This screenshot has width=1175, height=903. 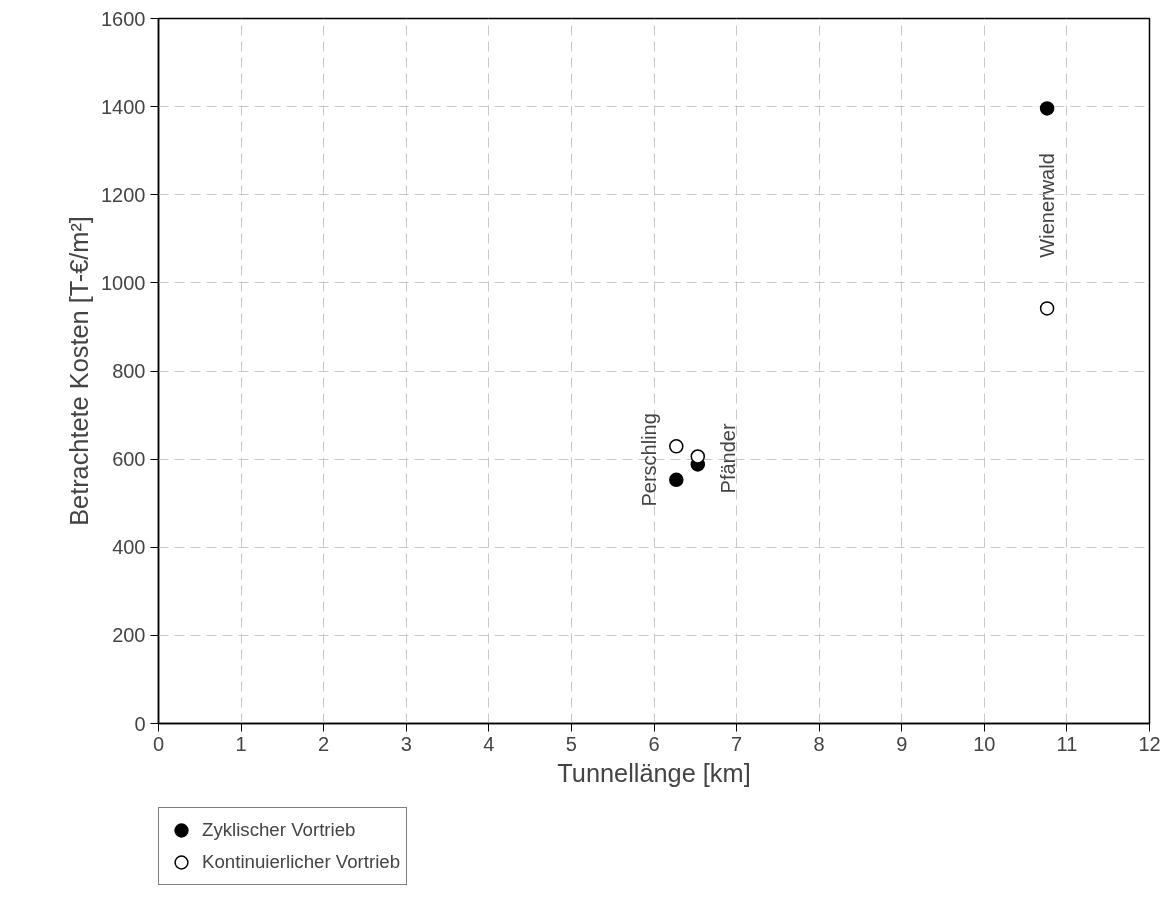 I want to click on x-tick-label: 6, so click(x=654, y=743).